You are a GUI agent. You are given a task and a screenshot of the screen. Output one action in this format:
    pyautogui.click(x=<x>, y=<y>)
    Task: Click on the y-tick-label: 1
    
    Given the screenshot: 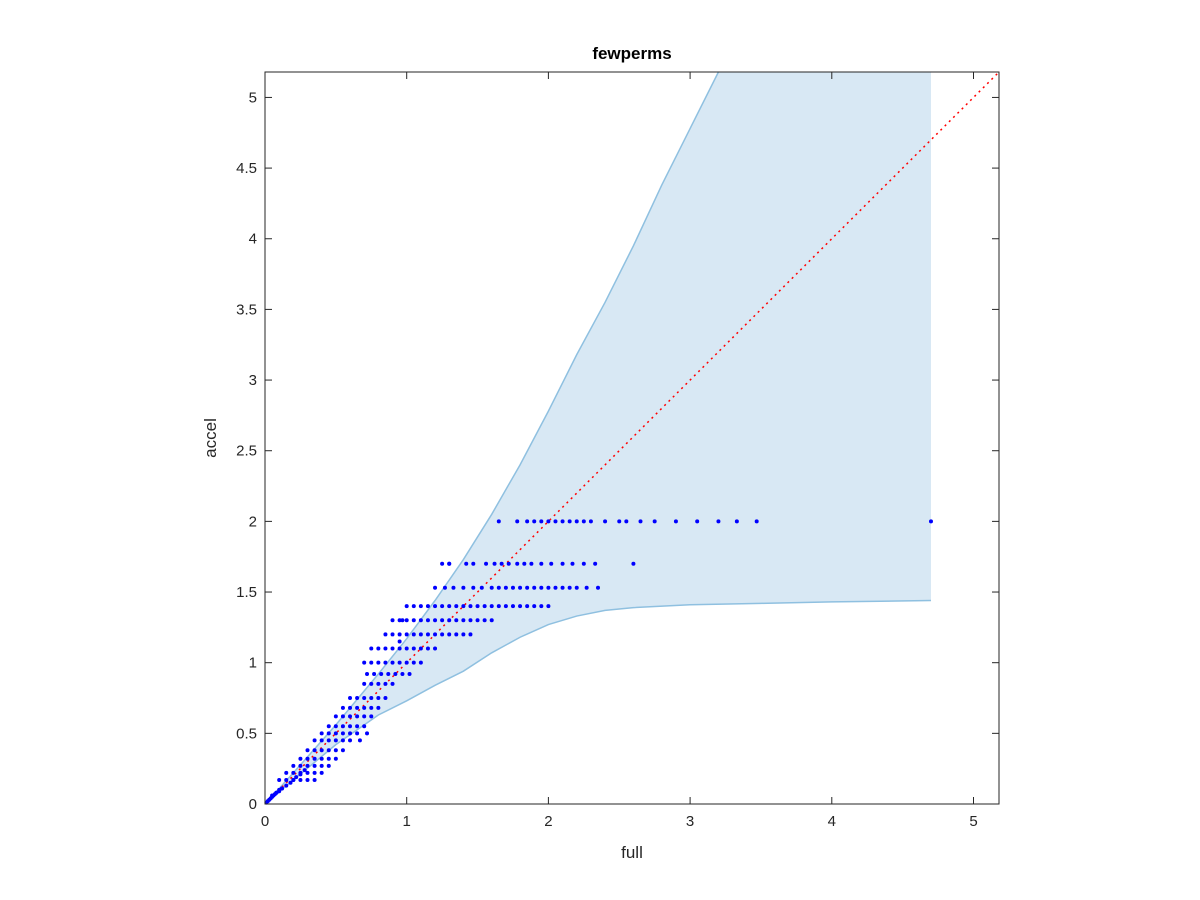 What is the action you would take?
    pyautogui.click(x=253, y=663)
    